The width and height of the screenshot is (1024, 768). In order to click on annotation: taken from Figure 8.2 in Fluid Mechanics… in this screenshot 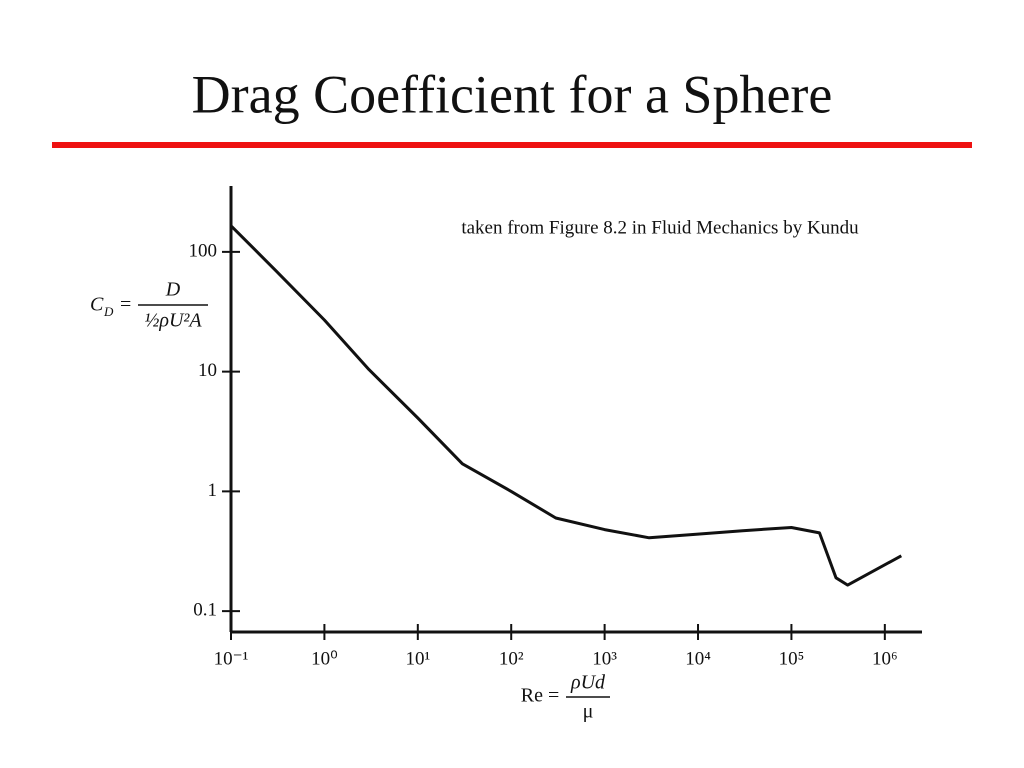, I will do `click(660, 227)`.